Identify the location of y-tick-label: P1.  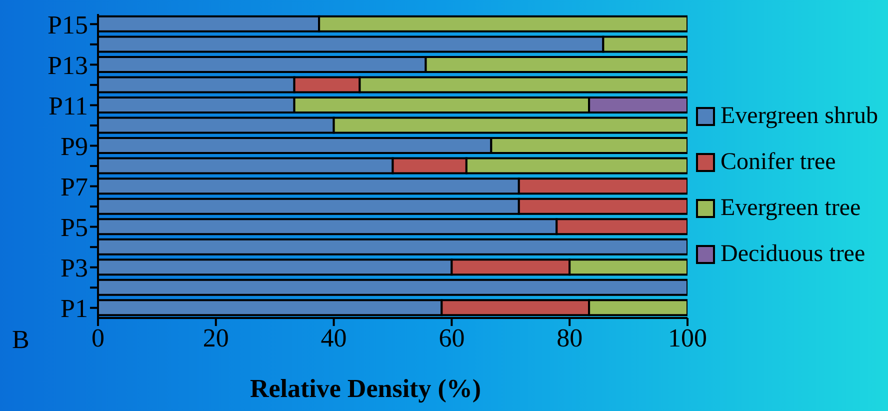
(74, 309).